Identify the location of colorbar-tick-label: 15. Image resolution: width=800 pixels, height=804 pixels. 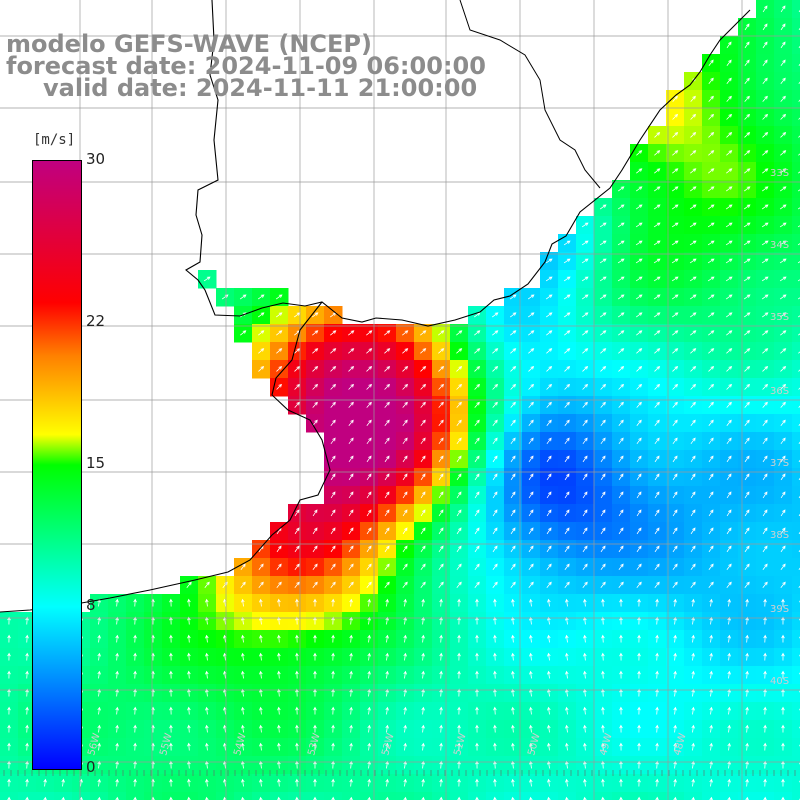
(95, 463).